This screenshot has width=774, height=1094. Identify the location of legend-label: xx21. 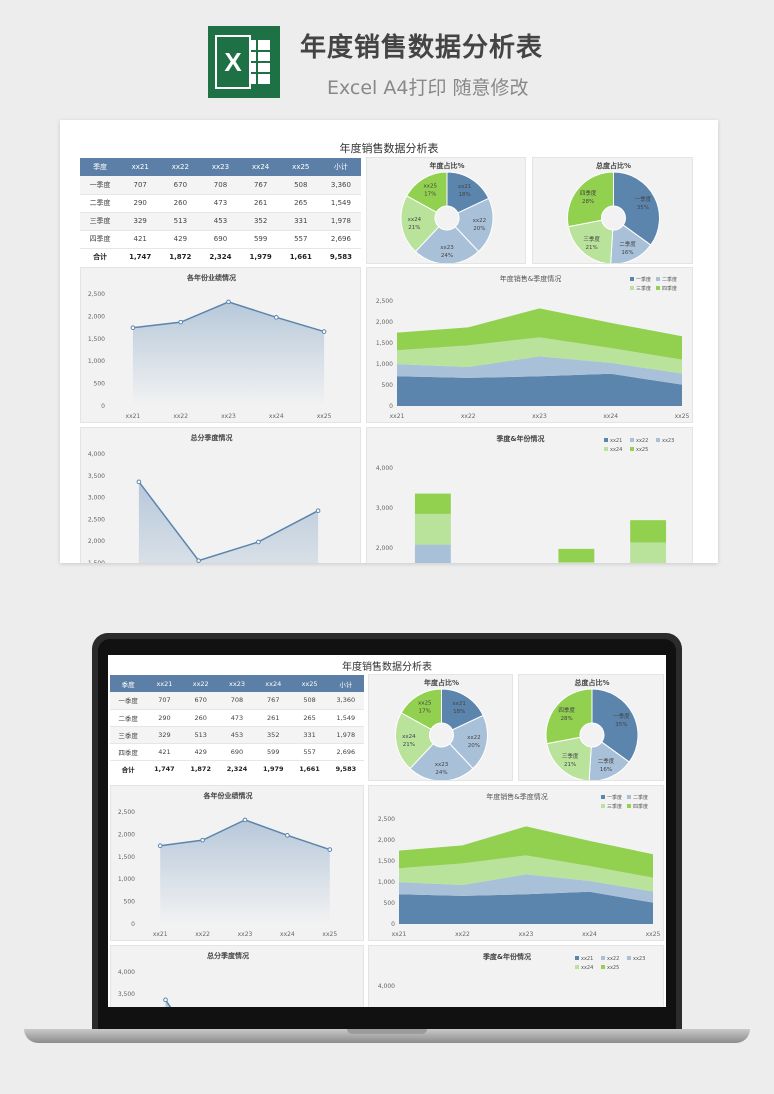
(587, 959).